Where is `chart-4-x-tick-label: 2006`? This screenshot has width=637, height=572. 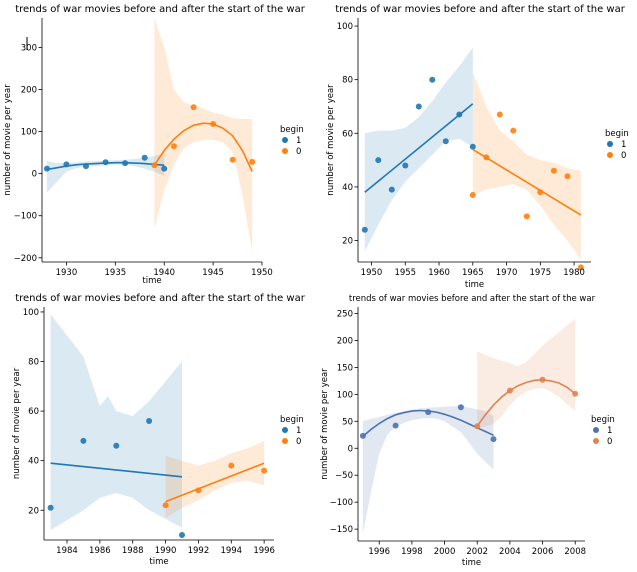 chart-4-x-tick-label: 2006 is located at coordinates (543, 552).